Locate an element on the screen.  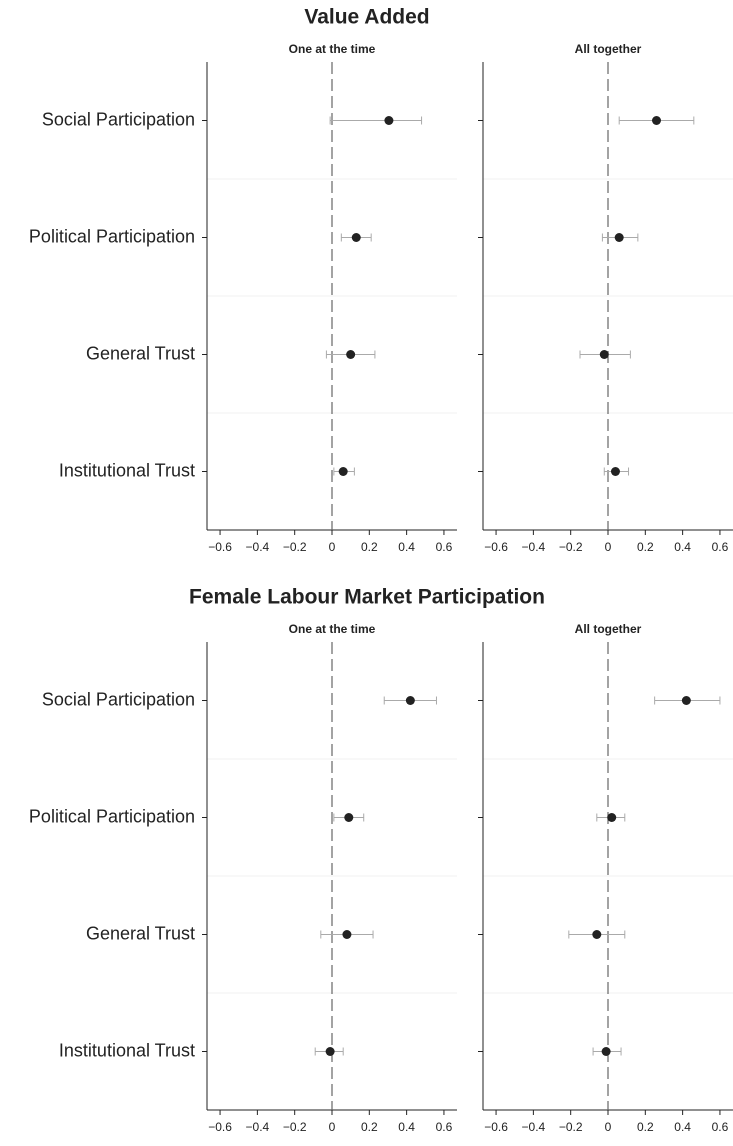
chart-title: Value Added is located at coordinates (366, 17).